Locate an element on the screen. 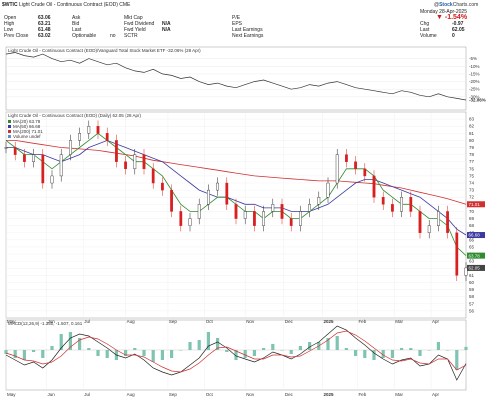 Image resolution: width=488 pixels, height=402 pixels. price-tag-label: 66.68 is located at coordinates (475, 235).